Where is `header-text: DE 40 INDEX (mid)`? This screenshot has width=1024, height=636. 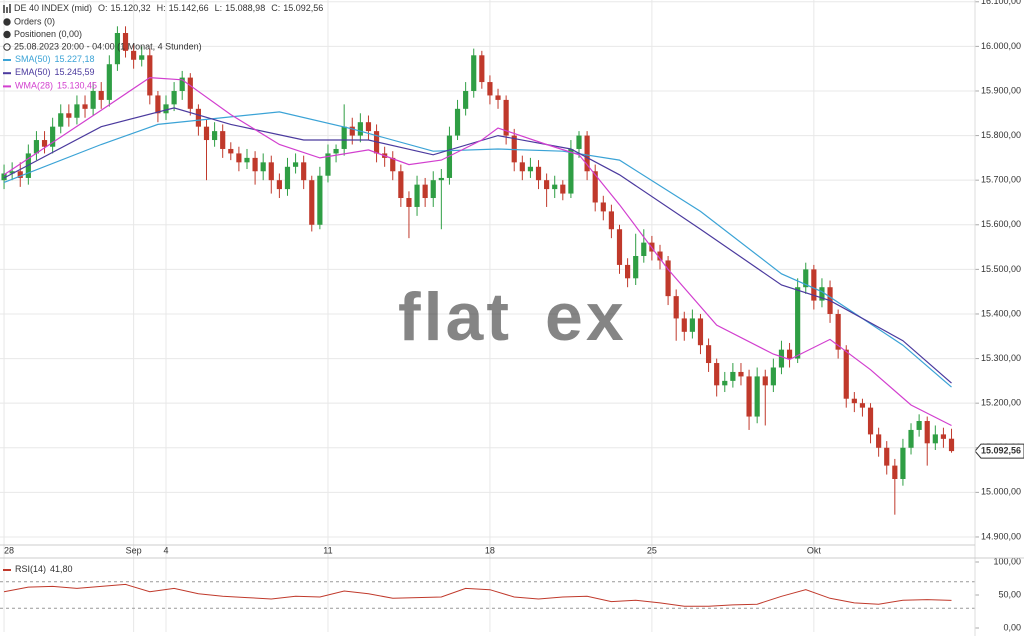 header-text: DE 40 INDEX (mid) is located at coordinates (53, 8).